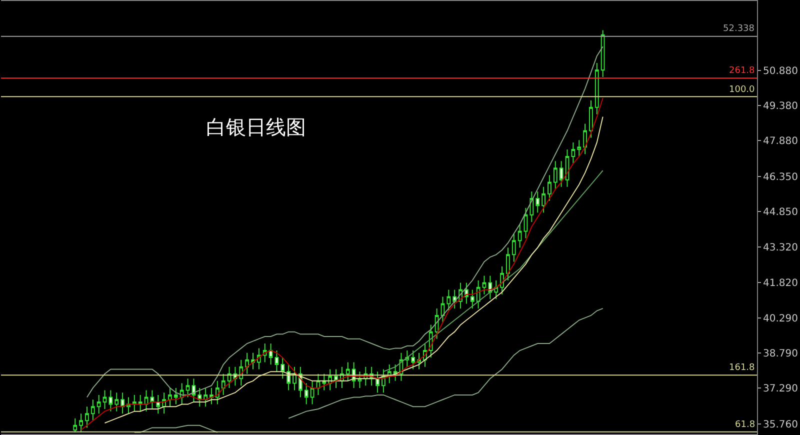 Image resolution: width=800 pixels, height=435 pixels. What do you see at coordinates (780, 71) in the screenshot?
I see `y-tick-label: 50.880` at bounding box center [780, 71].